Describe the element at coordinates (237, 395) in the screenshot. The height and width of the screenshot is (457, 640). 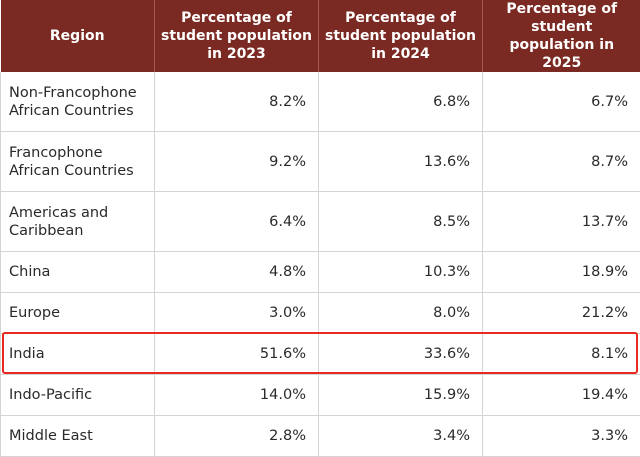
I see `value-2023-cell: 14.0%` at that location.